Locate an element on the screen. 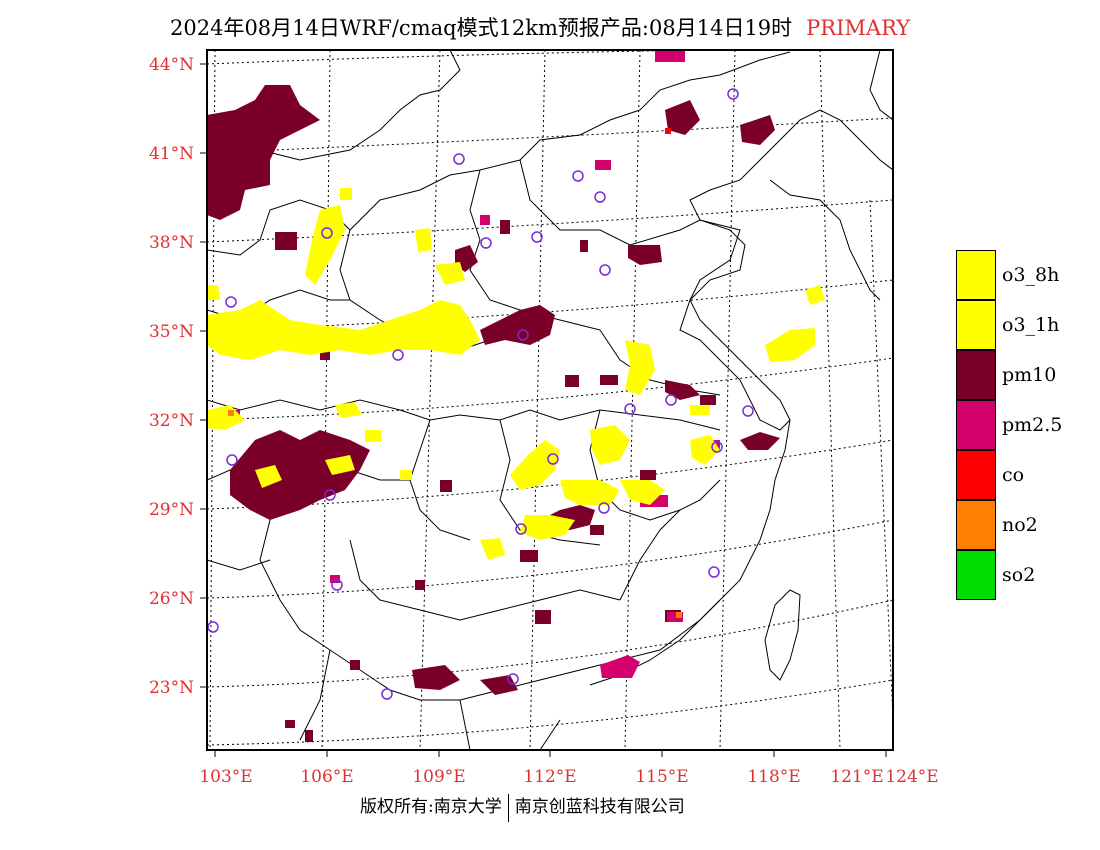 This screenshot has height=850, width=1100. lon-label: 118°E is located at coordinates (773, 777).